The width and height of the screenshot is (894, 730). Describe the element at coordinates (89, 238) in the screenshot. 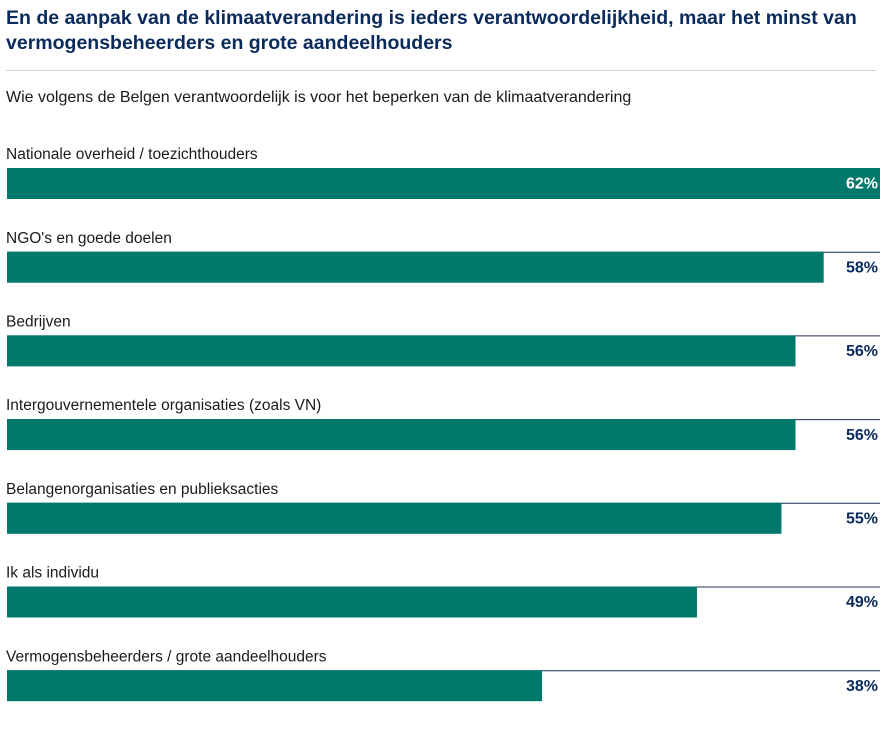

I see `category-label: NGO's en goede doelen` at that location.